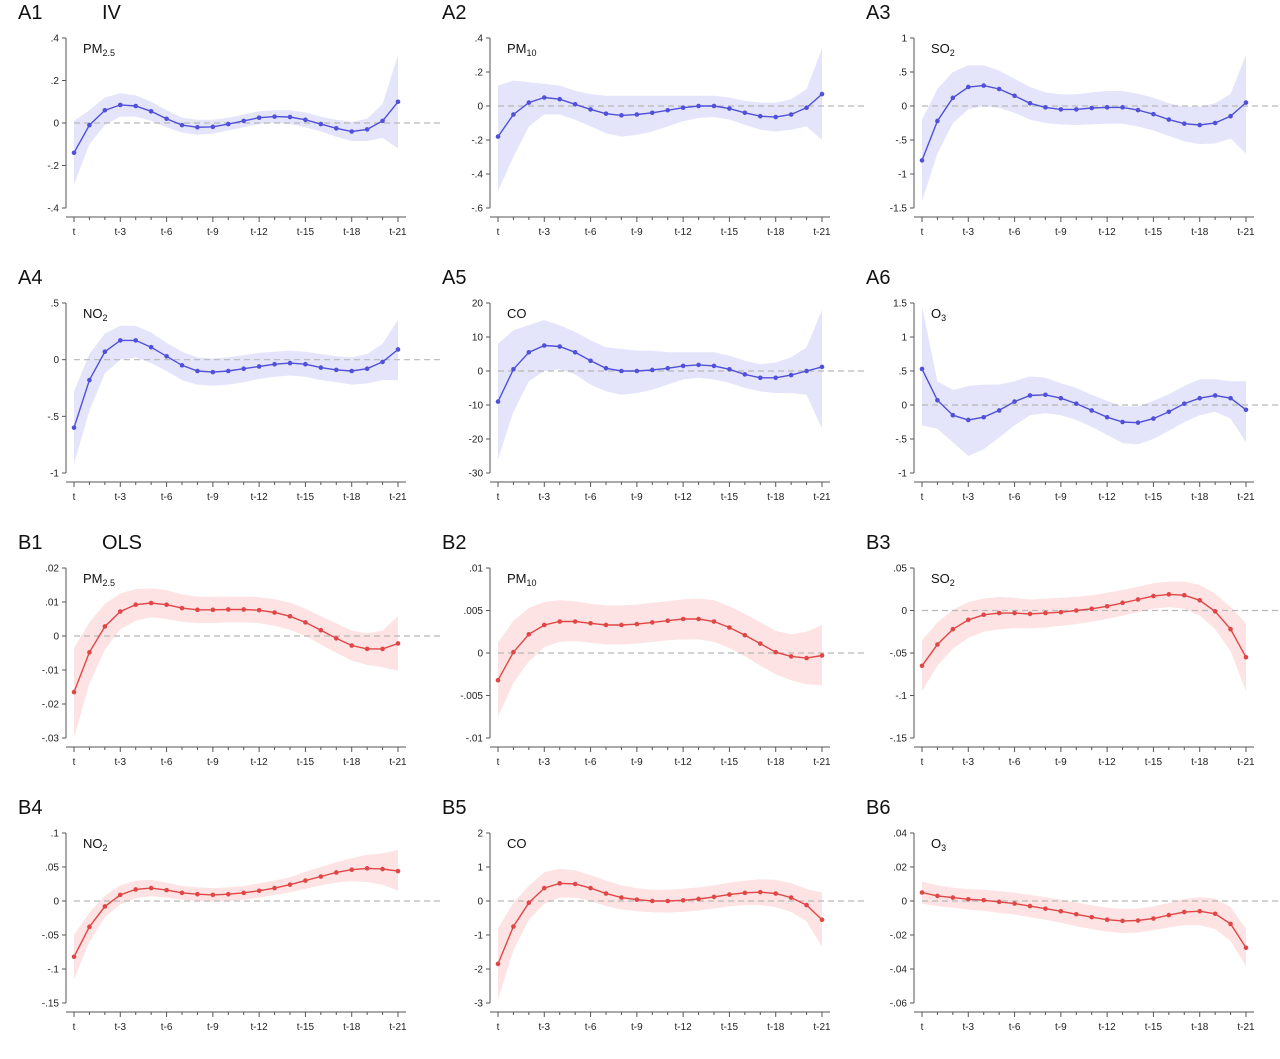  What do you see at coordinates (900, 834) in the screenshot?
I see `y-tick-label: .04` at bounding box center [900, 834].